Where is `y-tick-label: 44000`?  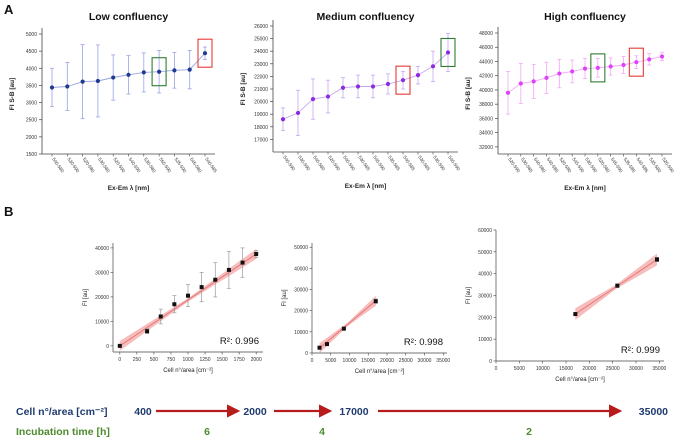 y-tick-label: 44000 is located at coordinates (486, 62).